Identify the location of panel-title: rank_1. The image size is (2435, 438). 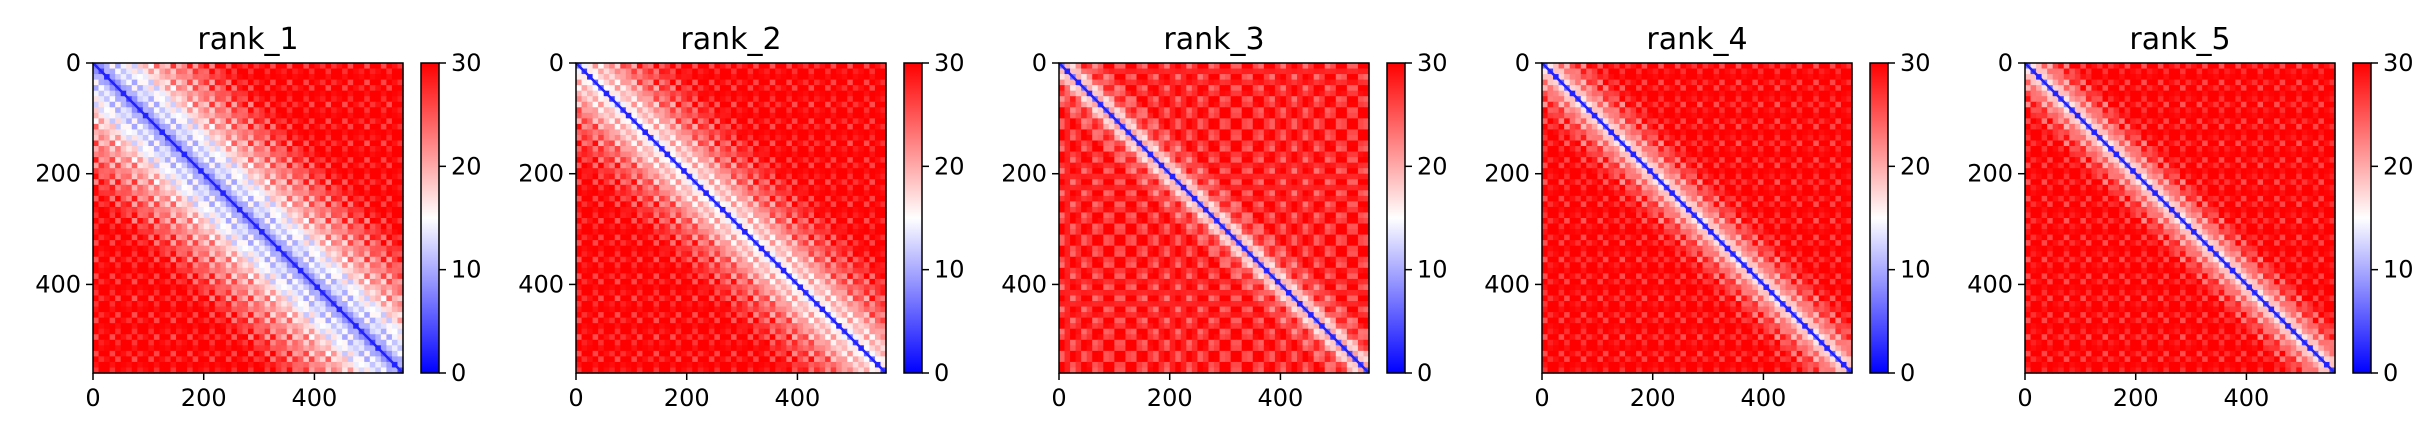
(247, 39).